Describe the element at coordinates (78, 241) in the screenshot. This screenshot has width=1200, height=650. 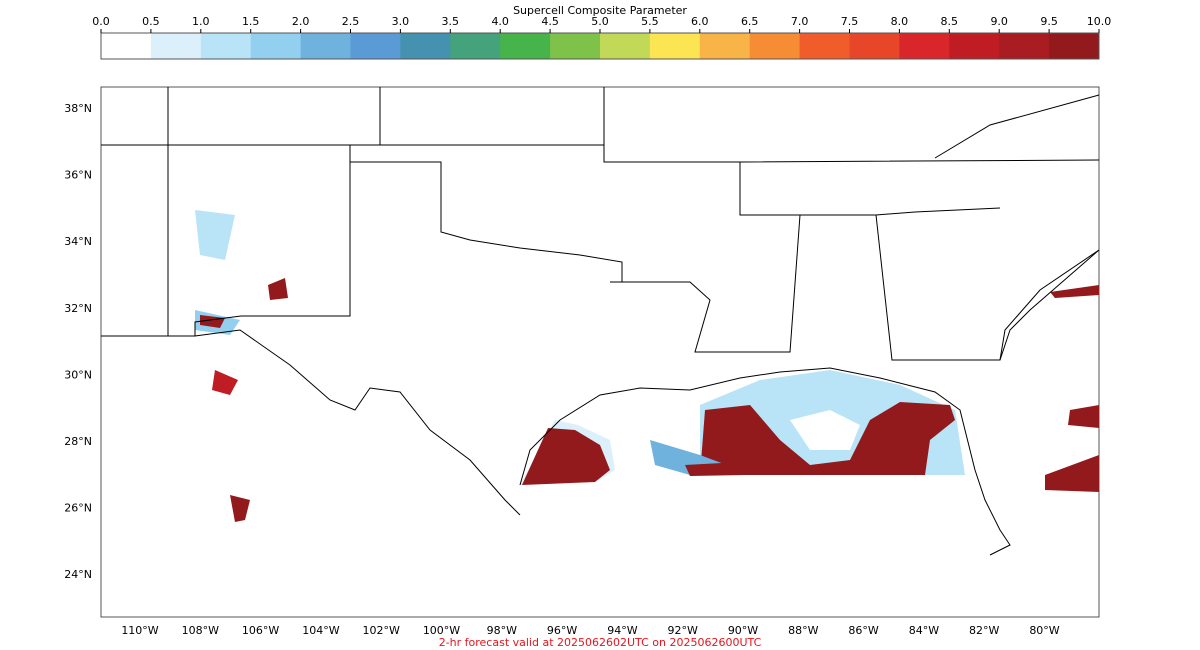
I see `lat-label: 34°N` at that location.